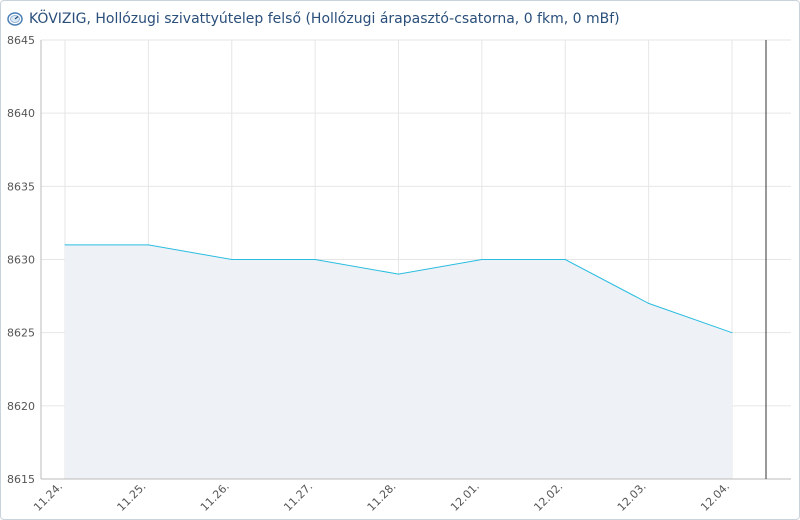 This screenshot has height=520, width=800. Describe the element at coordinates (21, 479) in the screenshot. I see `y-tick-label: 8615` at that location.